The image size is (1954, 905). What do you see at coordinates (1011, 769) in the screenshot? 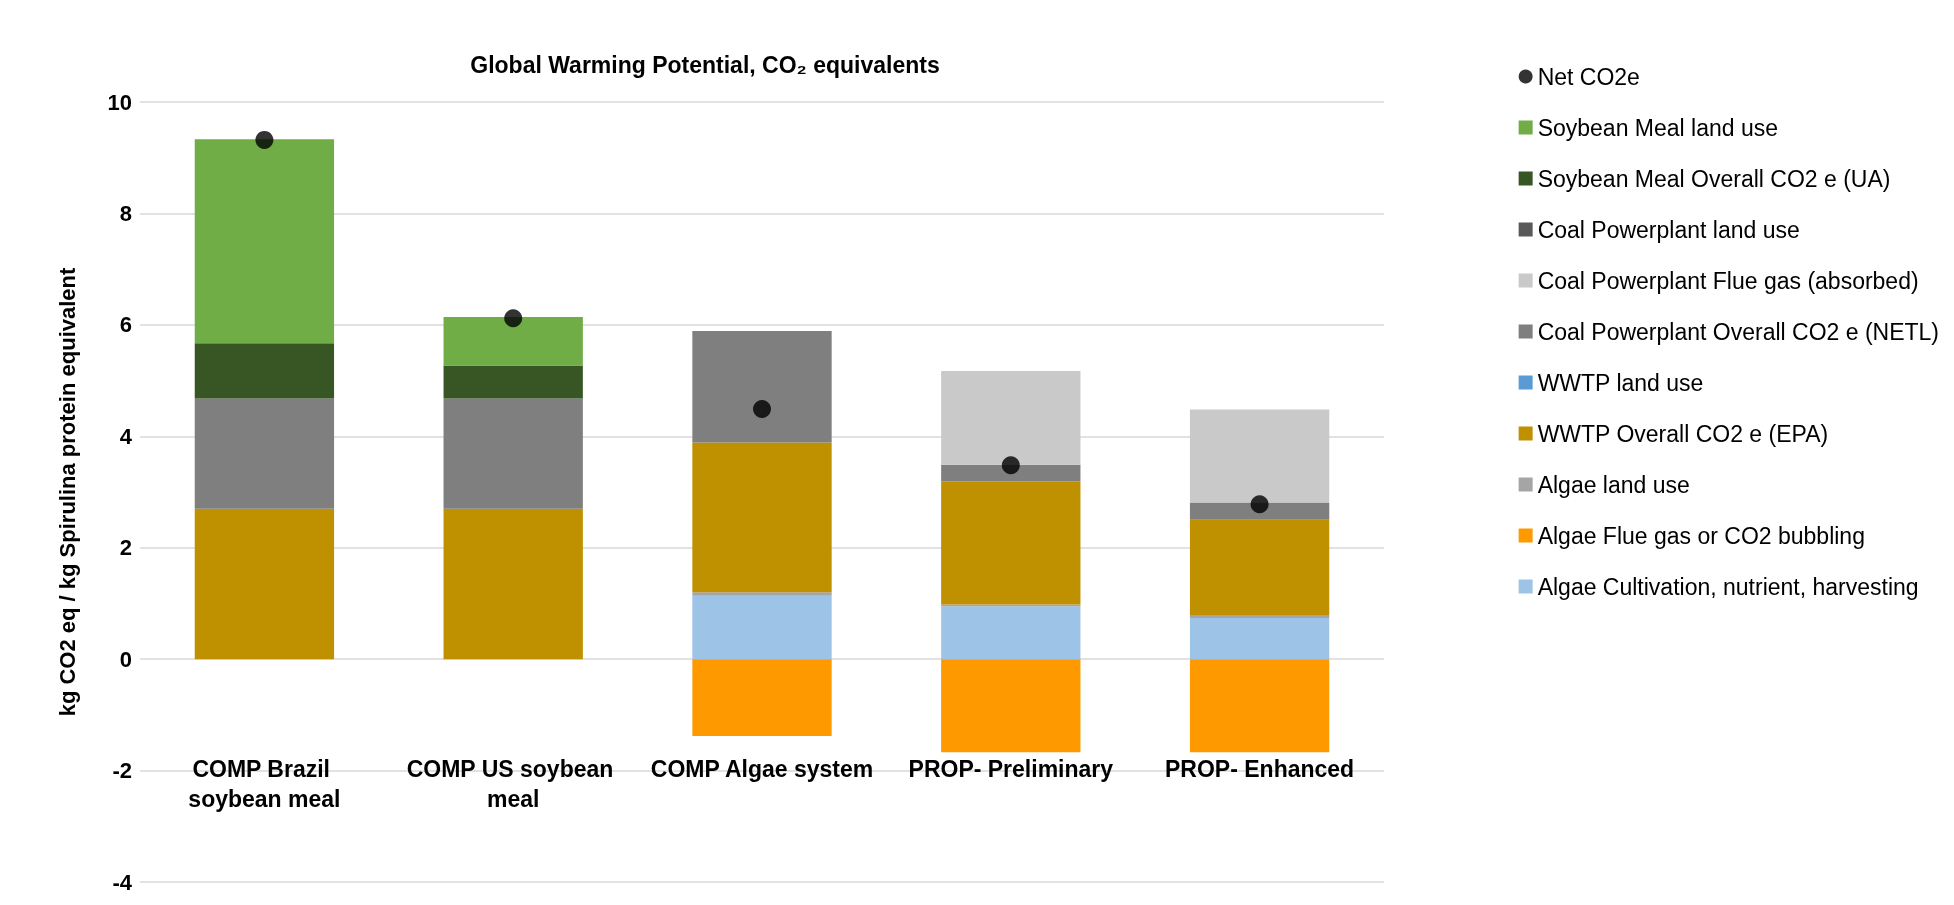
I see `x-tick-label: PROP- Preliminary` at bounding box center [1011, 769].